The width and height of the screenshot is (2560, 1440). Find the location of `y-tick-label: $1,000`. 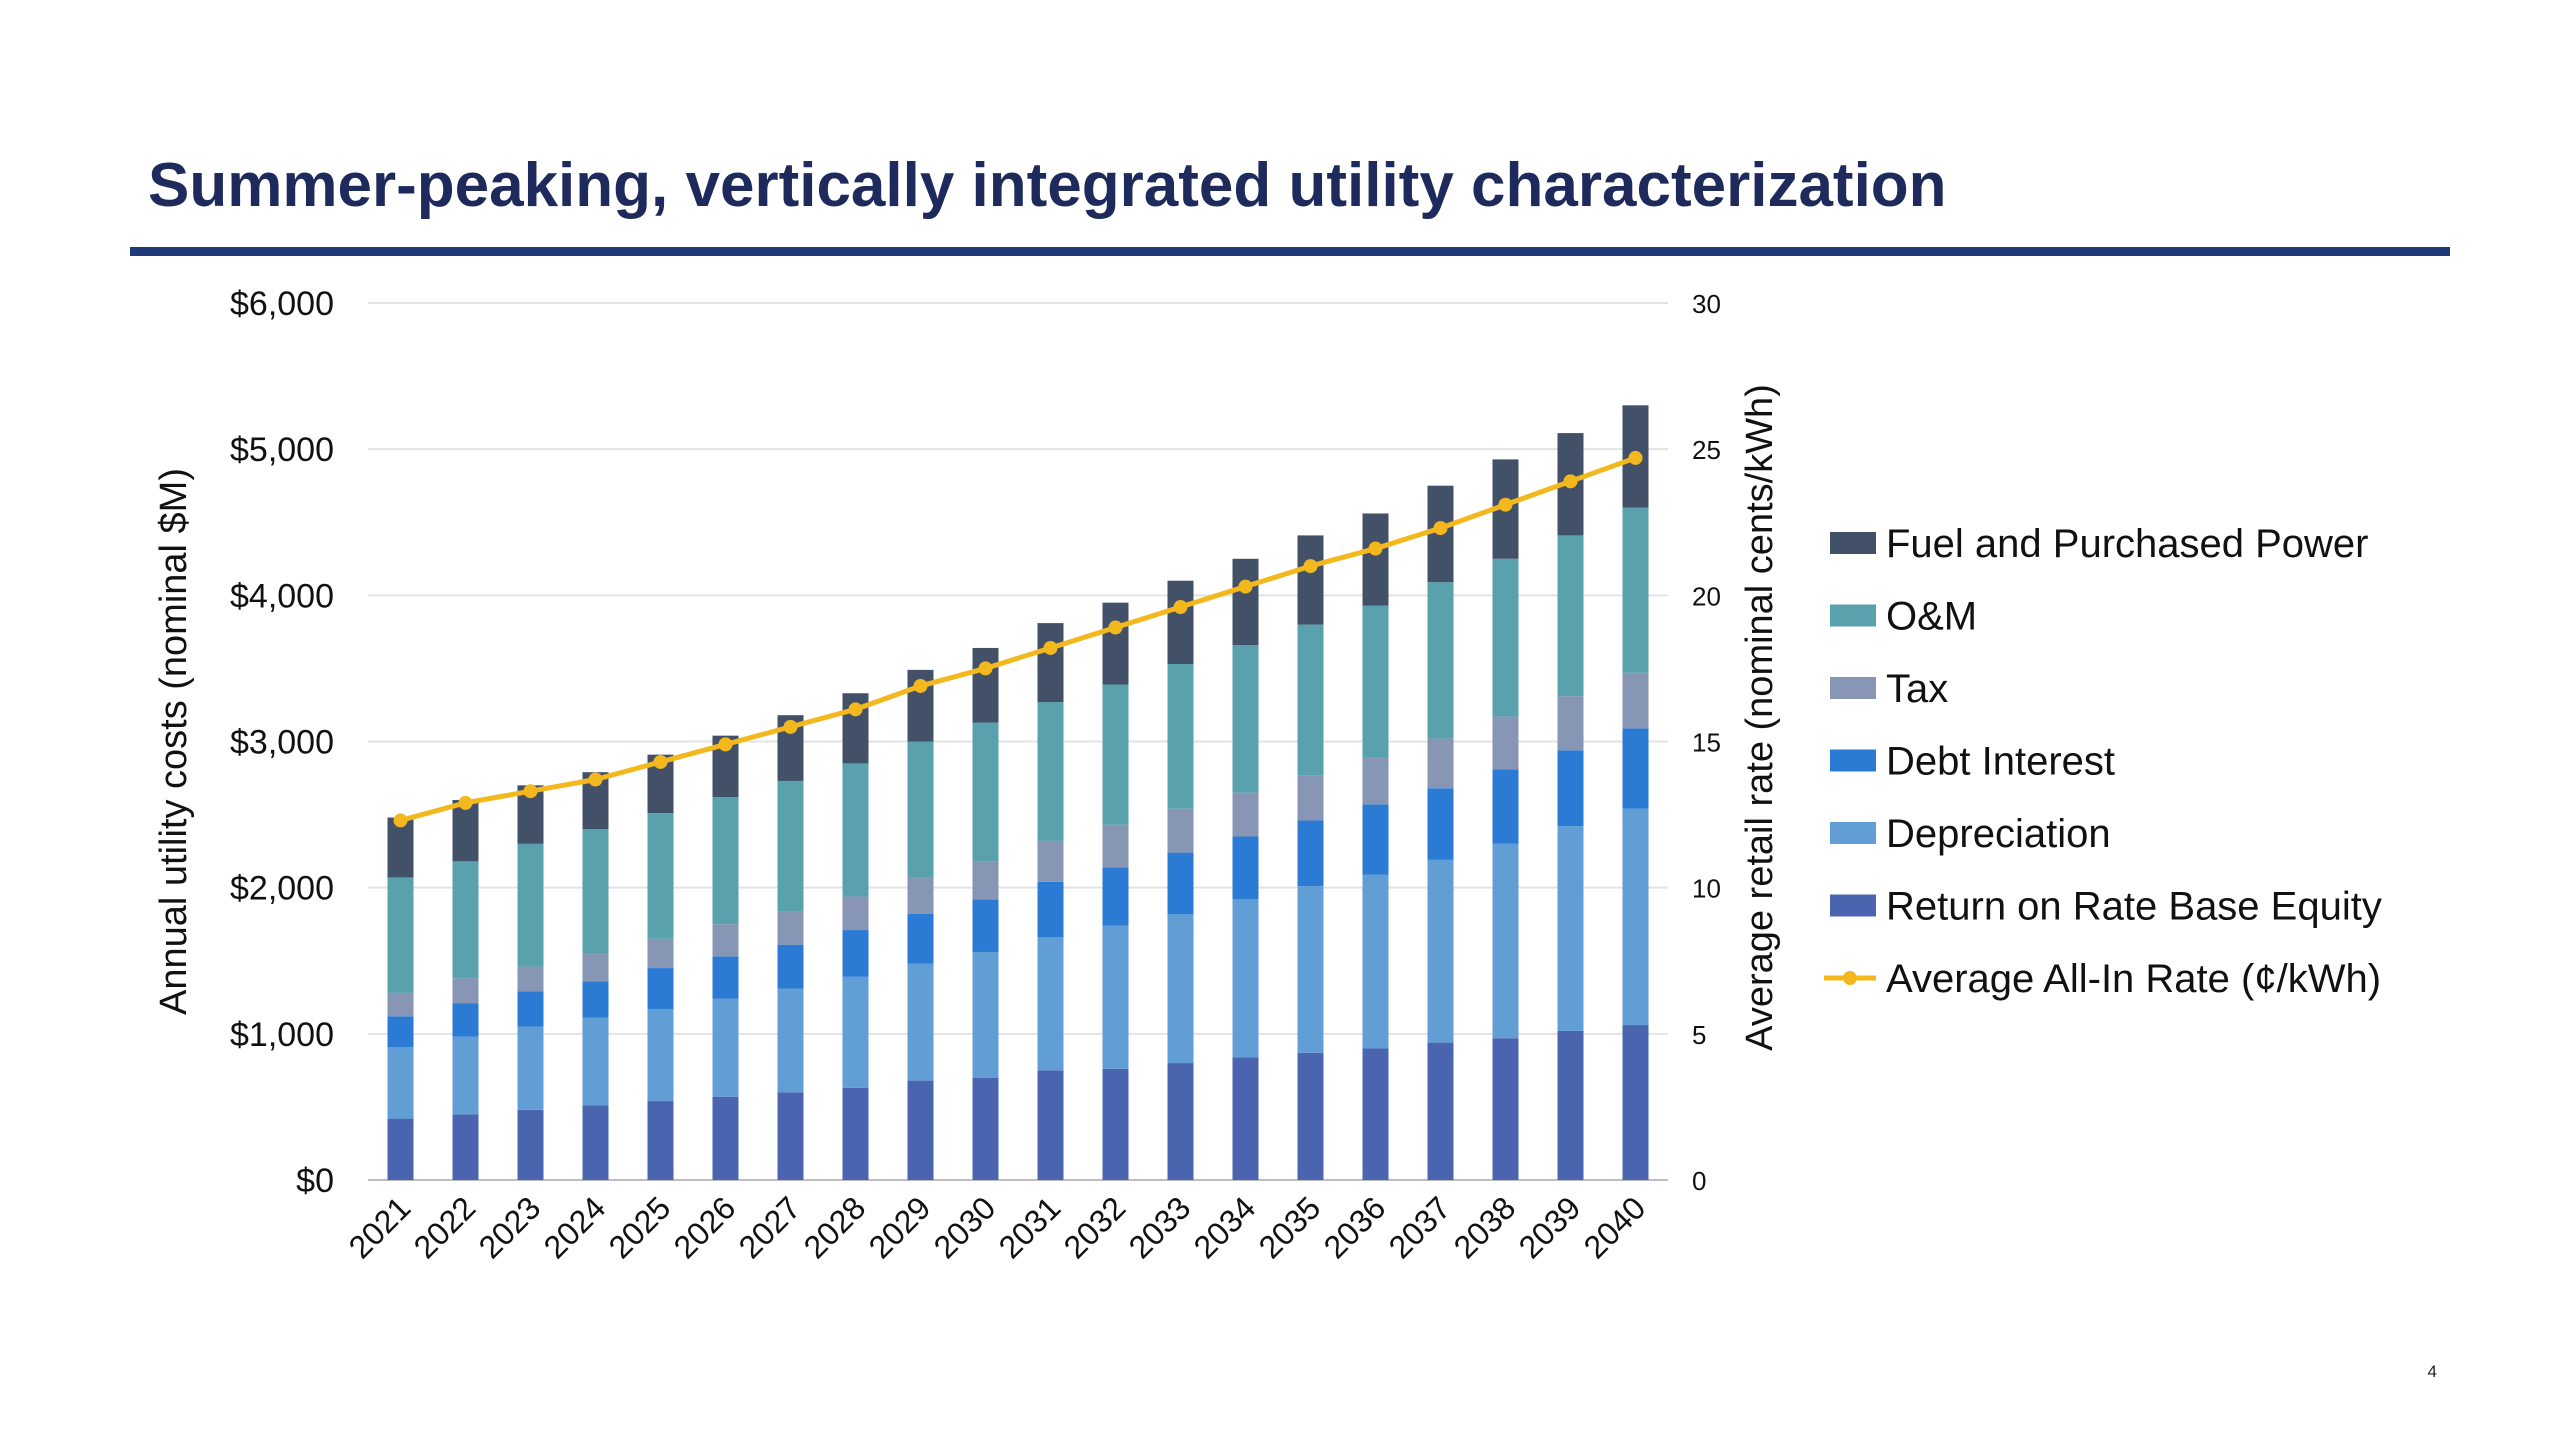

y-tick-label: $1,000 is located at coordinates (282, 1035).